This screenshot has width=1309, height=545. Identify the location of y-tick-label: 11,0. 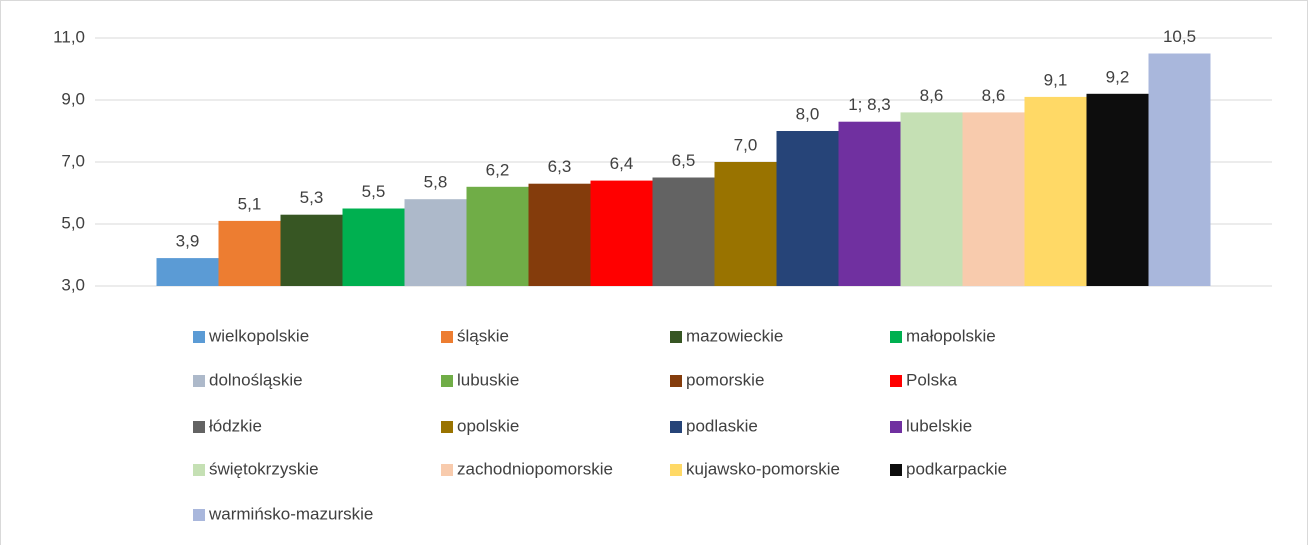
(69, 36).